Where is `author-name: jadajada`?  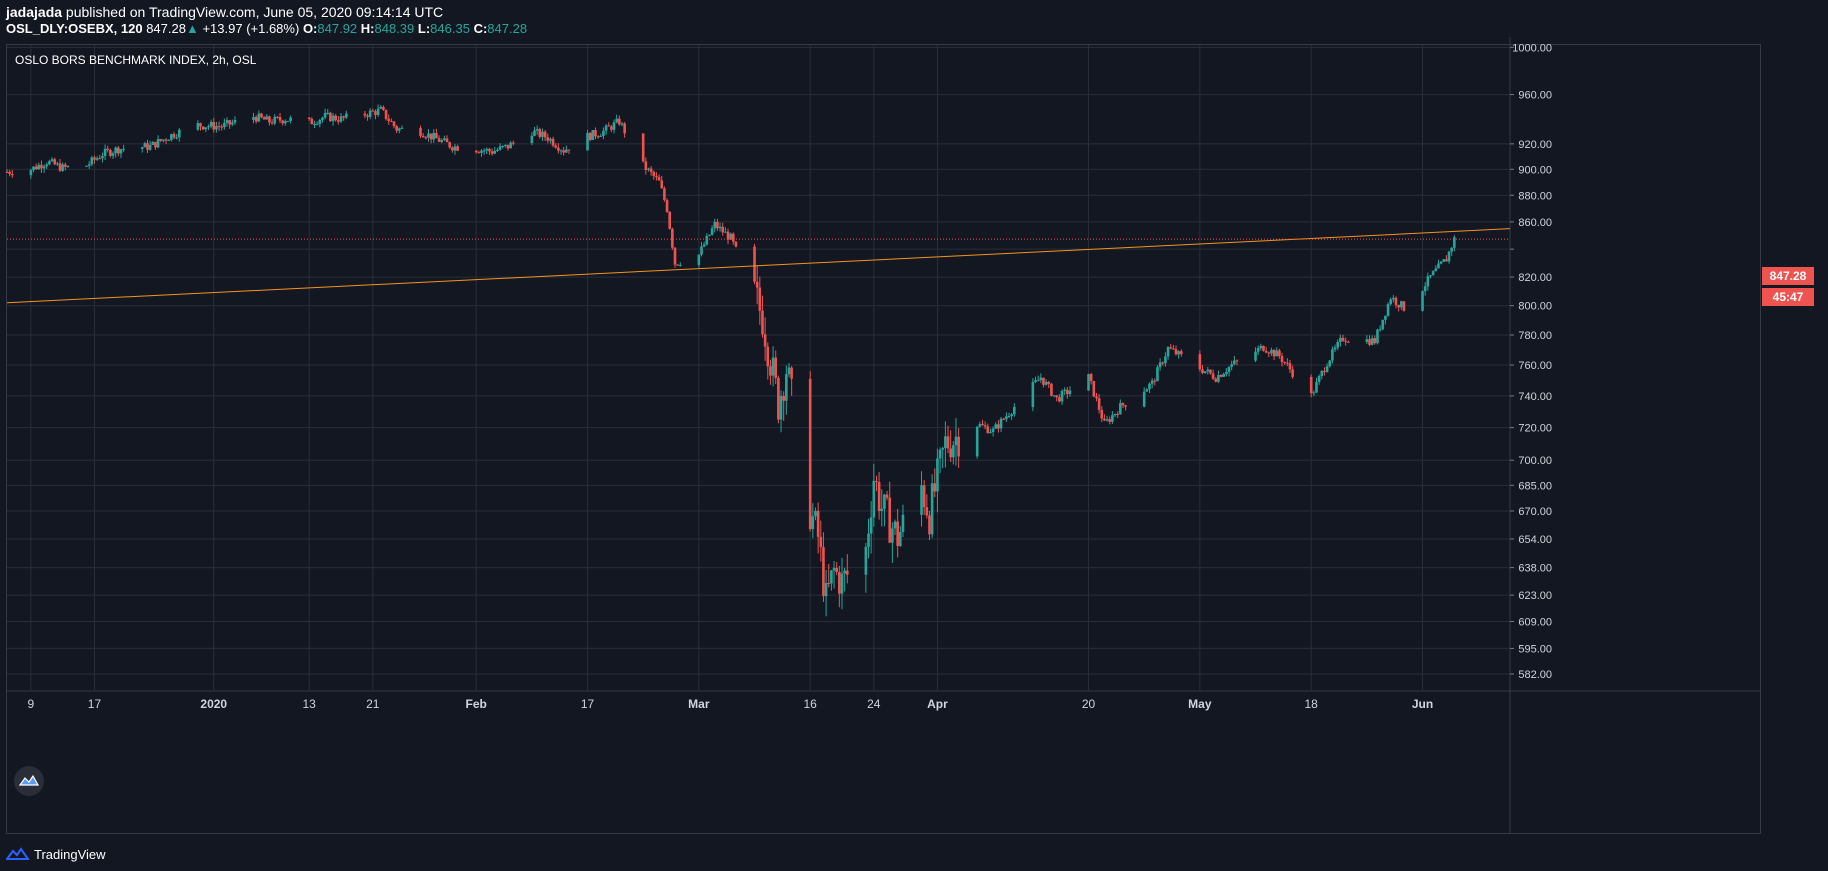 author-name: jadajada is located at coordinates (34, 12).